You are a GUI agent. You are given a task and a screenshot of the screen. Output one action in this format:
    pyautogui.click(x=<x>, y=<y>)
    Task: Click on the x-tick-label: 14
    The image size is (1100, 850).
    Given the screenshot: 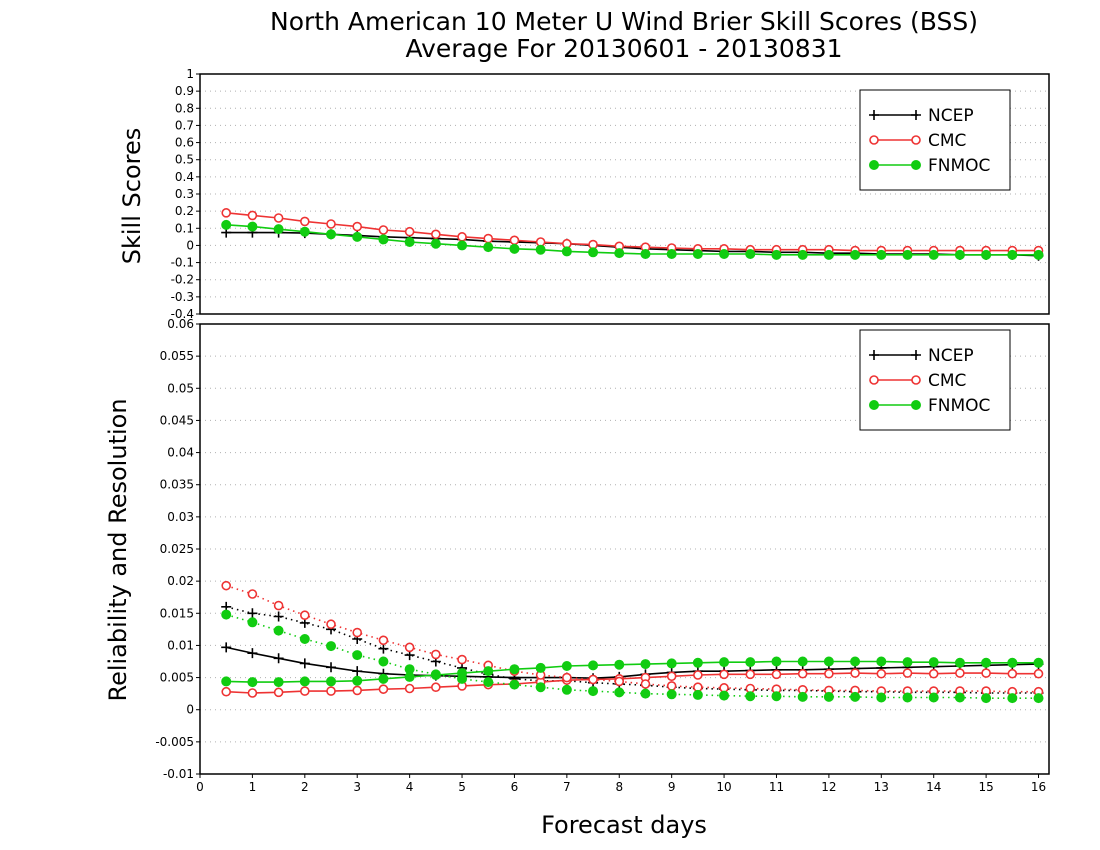 What is the action you would take?
    pyautogui.click(x=933, y=787)
    